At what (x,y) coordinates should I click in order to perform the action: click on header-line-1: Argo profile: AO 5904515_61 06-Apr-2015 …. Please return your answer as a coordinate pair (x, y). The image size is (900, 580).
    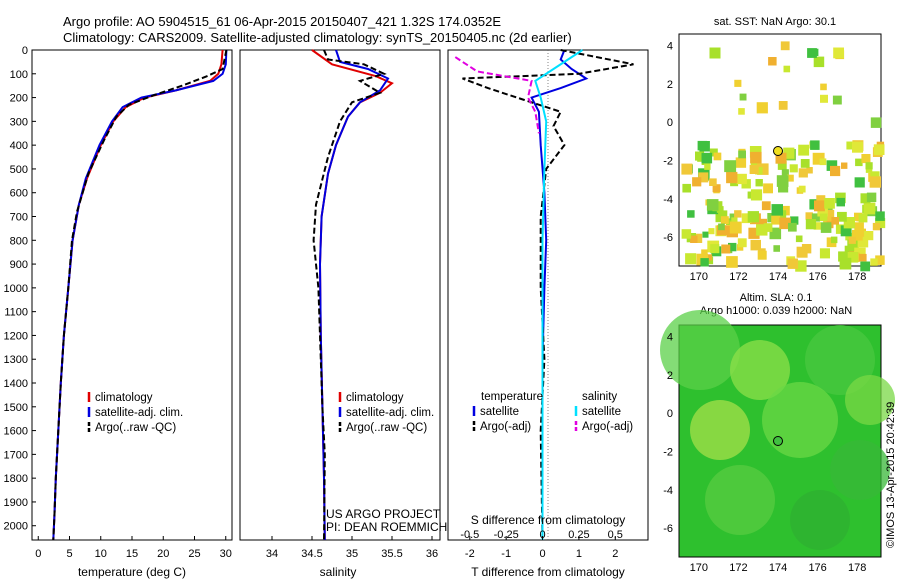
    Looking at the image, I should click on (282, 21).